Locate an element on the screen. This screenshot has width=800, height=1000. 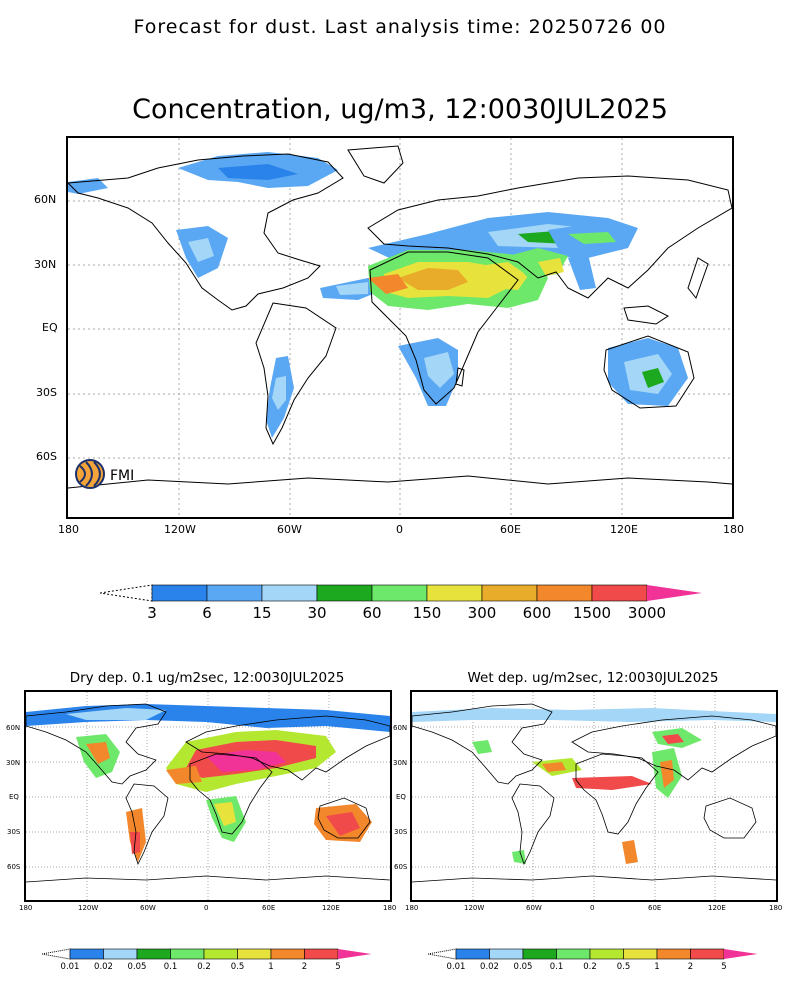
main-colorbar-cells is located at coordinates (426, 593).